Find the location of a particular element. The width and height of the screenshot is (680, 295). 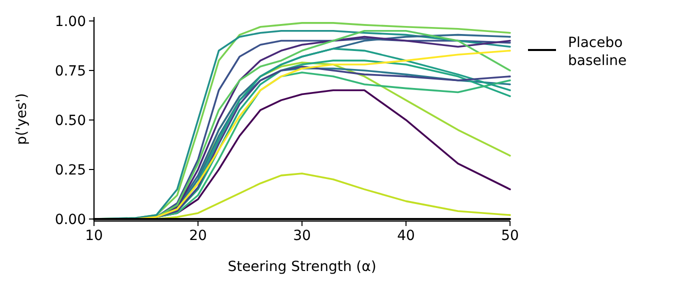

y-tick-label: 1.00 is located at coordinates (70, 22).